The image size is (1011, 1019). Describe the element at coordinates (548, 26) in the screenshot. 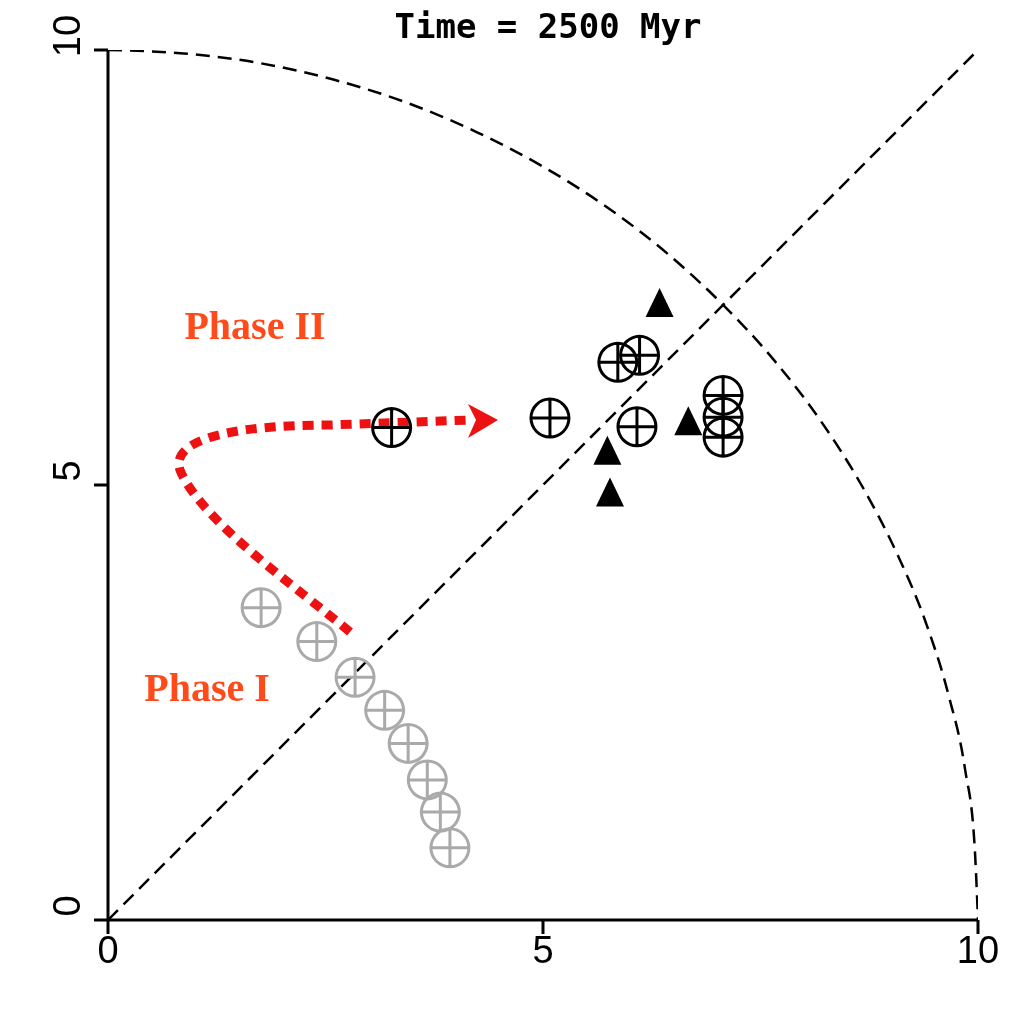

I see `chart-title: Time = 2500 Myr` at that location.